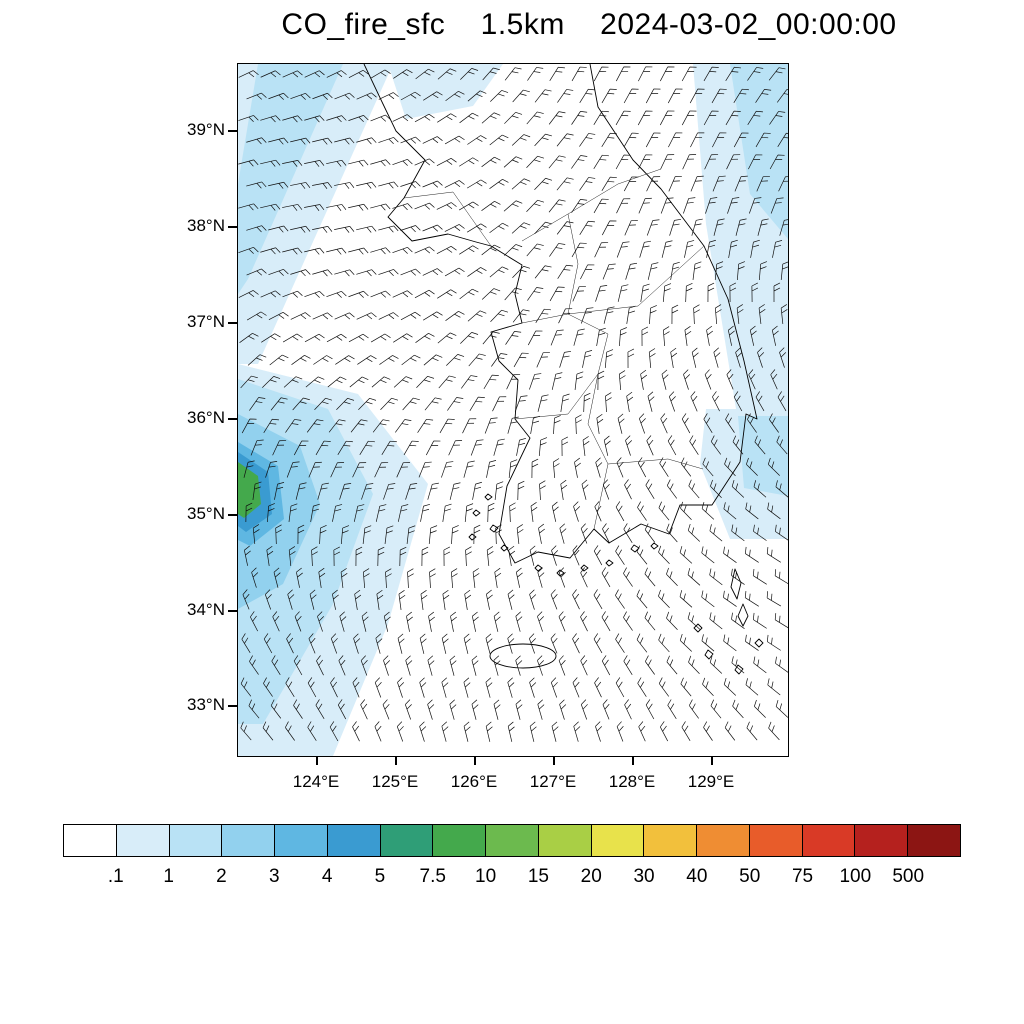 Image resolution: width=1024 pixels, height=1024 pixels. What do you see at coordinates (206, 225) in the screenshot?
I see `y-tick-label: 38°N` at bounding box center [206, 225].